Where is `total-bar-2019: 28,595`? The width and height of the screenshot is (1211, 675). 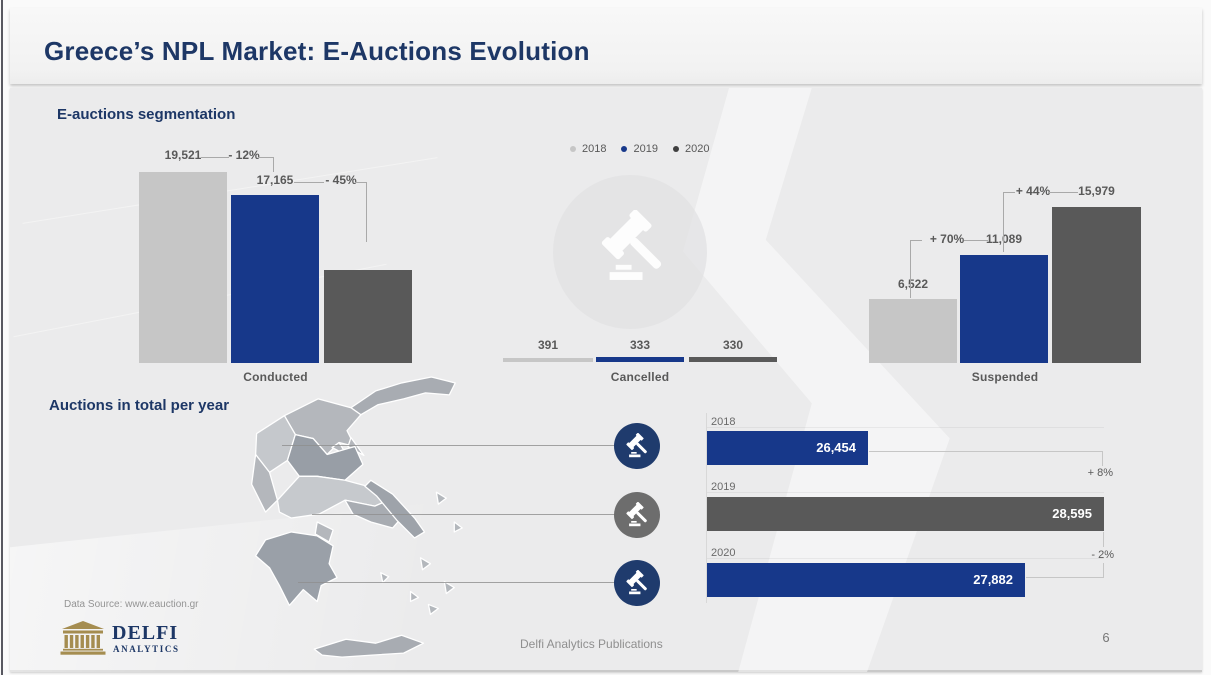 total-bar-2019: 28,595 is located at coordinates (905, 514).